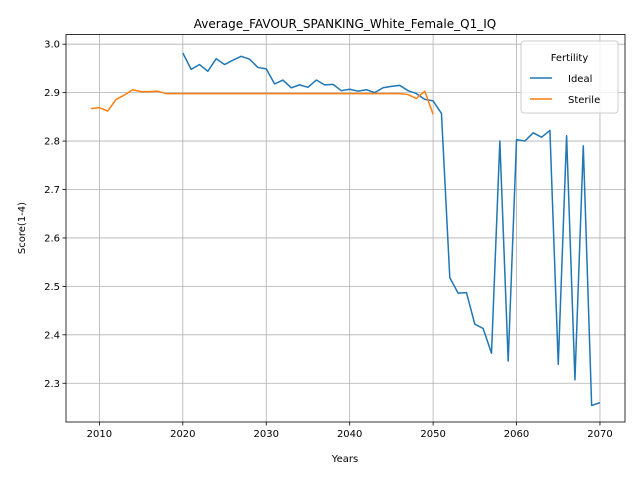 This screenshot has width=640, height=480. Describe the element at coordinates (344, 459) in the screenshot. I see `x-axis-label: Years` at that location.